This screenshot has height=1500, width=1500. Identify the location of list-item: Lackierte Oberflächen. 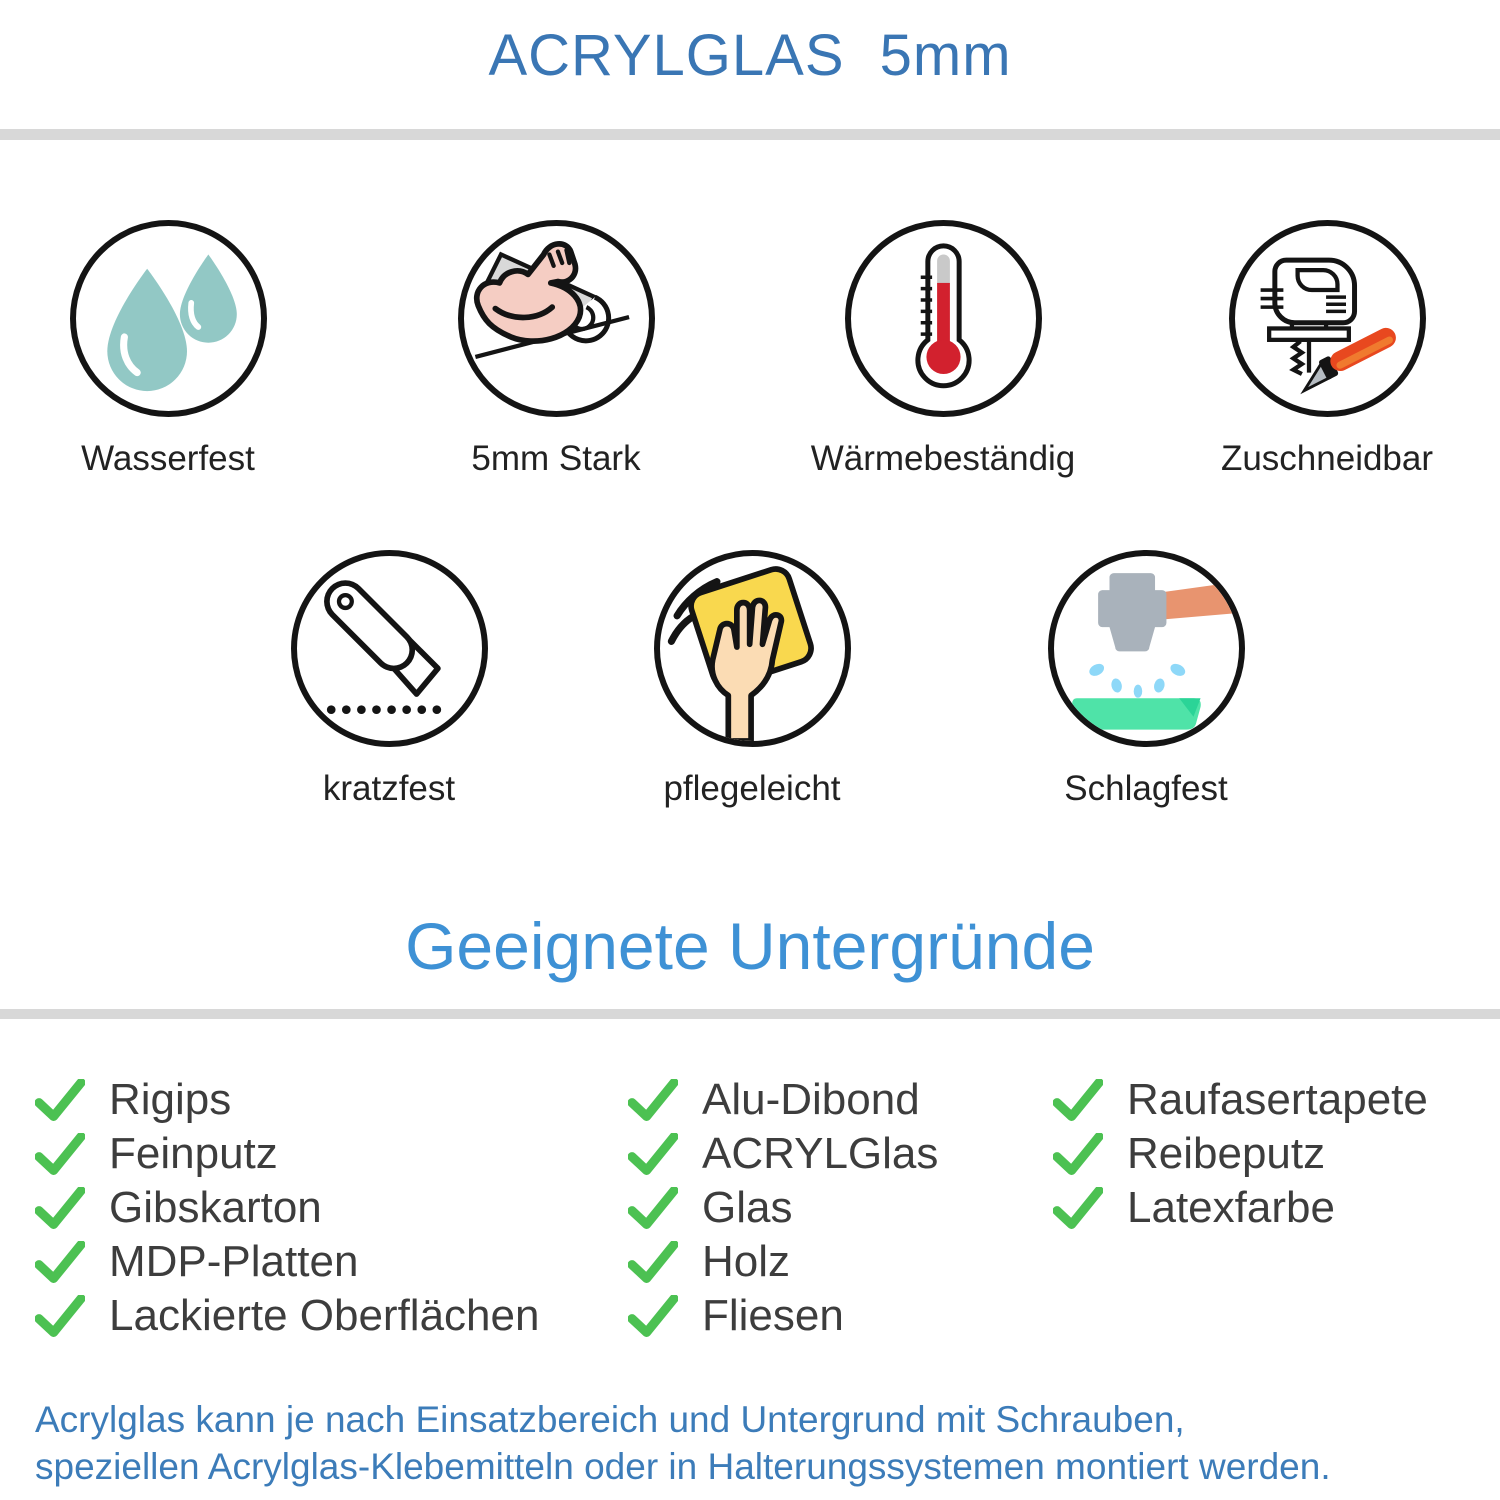
(287, 1316).